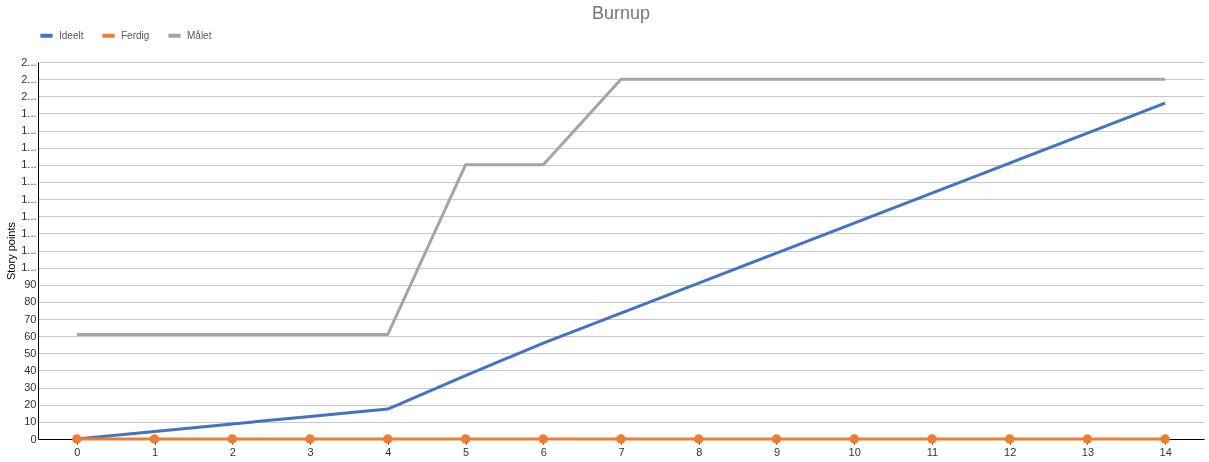 The height and width of the screenshot is (462, 1209). Describe the element at coordinates (30, 369) in the screenshot. I see `y-tick-label: 40` at that location.